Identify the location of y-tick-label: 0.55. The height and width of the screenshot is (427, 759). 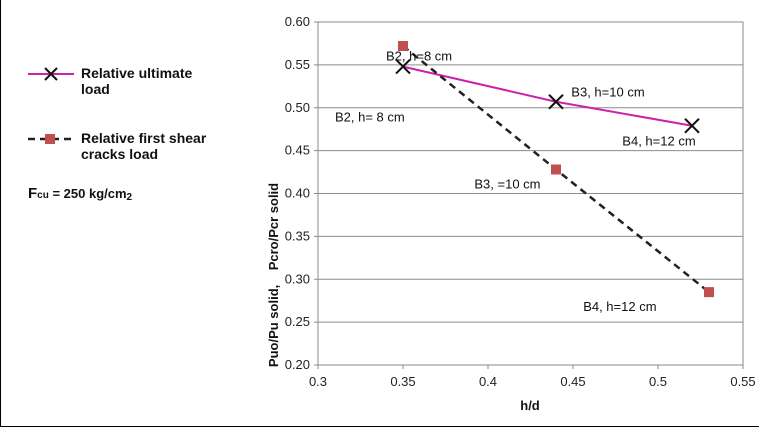
(297, 64).